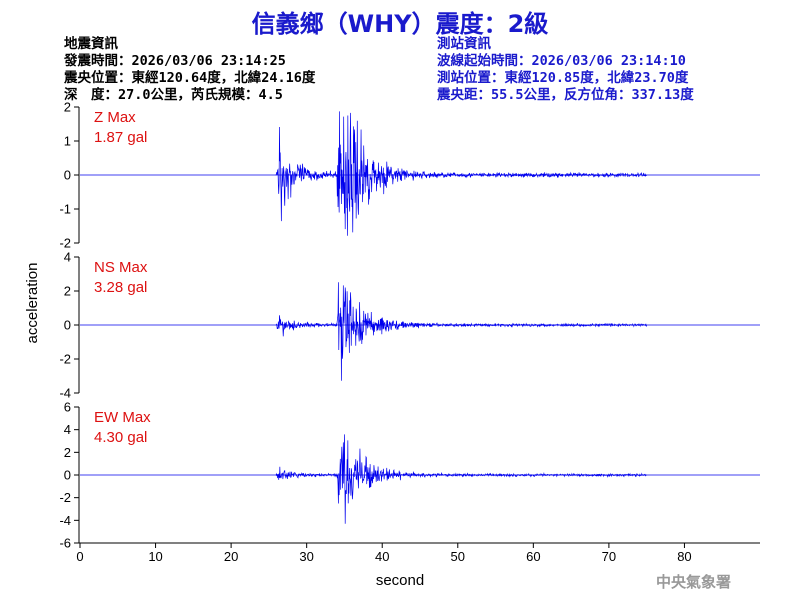  I want to click on x-tick-label: 0, so click(79, 556).